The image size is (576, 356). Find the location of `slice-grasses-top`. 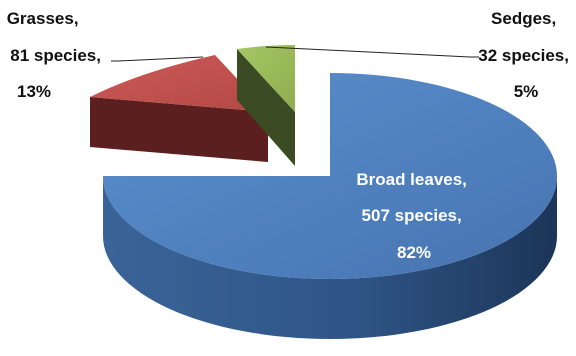

slice-grasses-top is located at coordinates (179, 83).